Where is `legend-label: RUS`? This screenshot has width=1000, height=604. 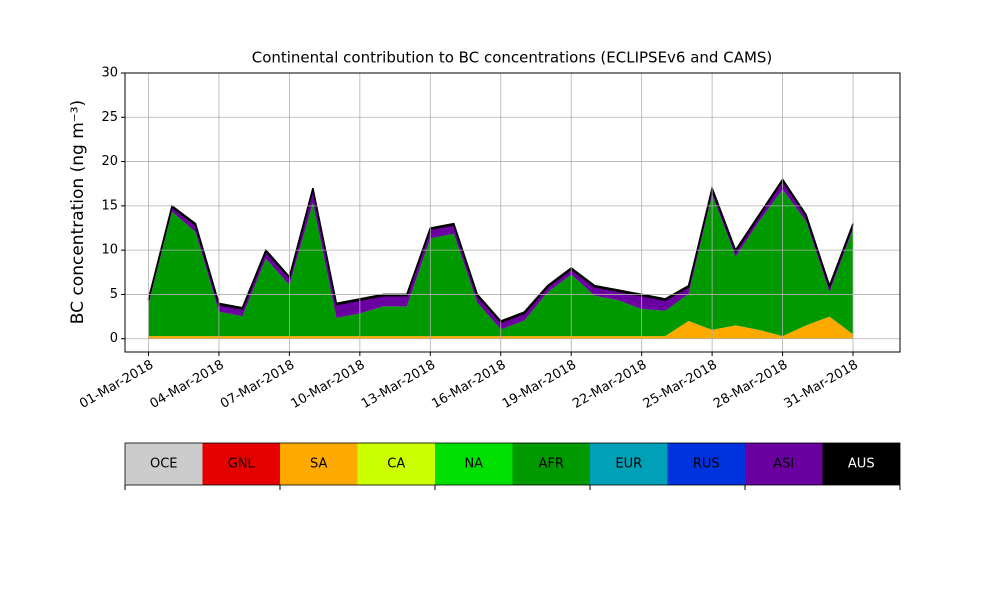
legend-label: RUS is located at coordinates (706, 464).